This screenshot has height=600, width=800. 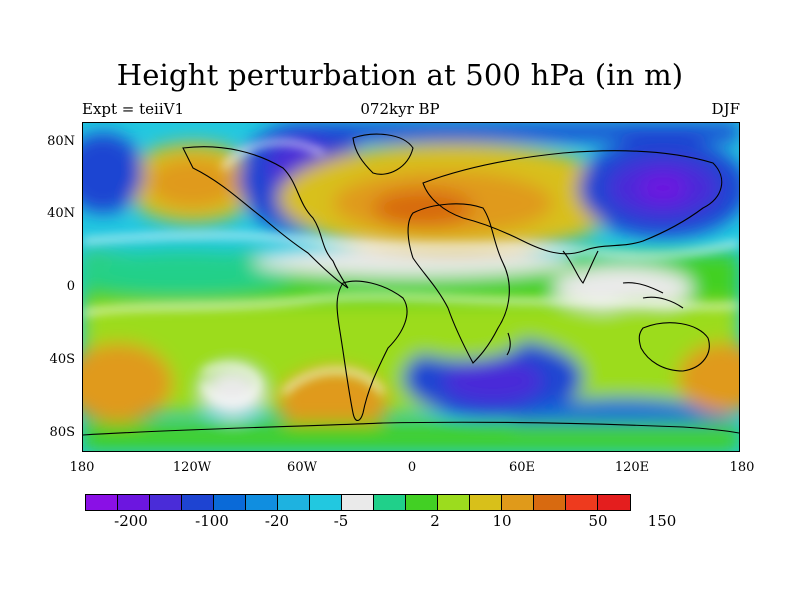 What do you see at coordinates (502, 521) in the screenshot?
I see `colorbar-label: 10` at bounding box center [502, 521].